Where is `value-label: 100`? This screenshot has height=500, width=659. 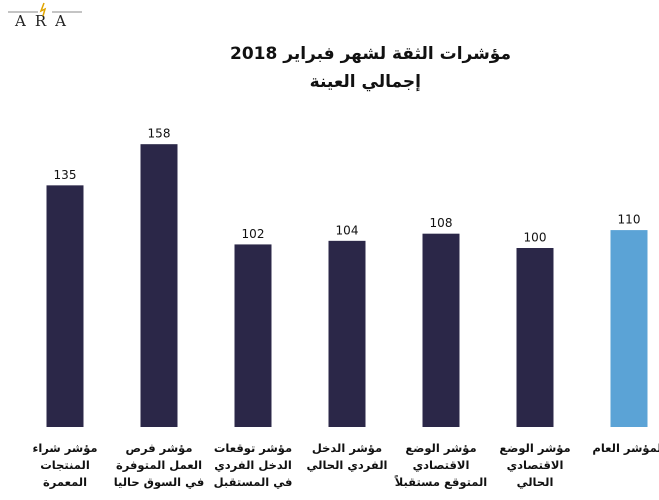 value-label: 100 is located at coordinates (535, 238).